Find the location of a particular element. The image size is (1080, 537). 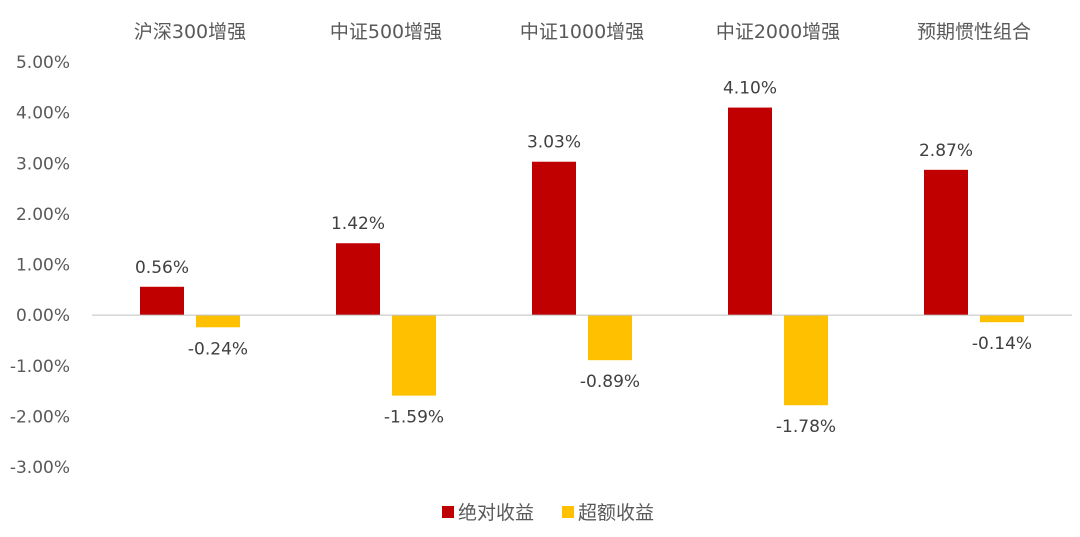

y-tick-label: -3.00% is located at coordinates (40, 468).